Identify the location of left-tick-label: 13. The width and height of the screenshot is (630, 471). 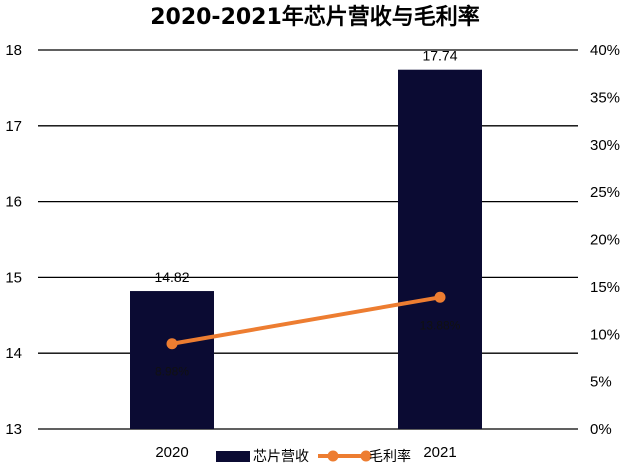
(13, 429).